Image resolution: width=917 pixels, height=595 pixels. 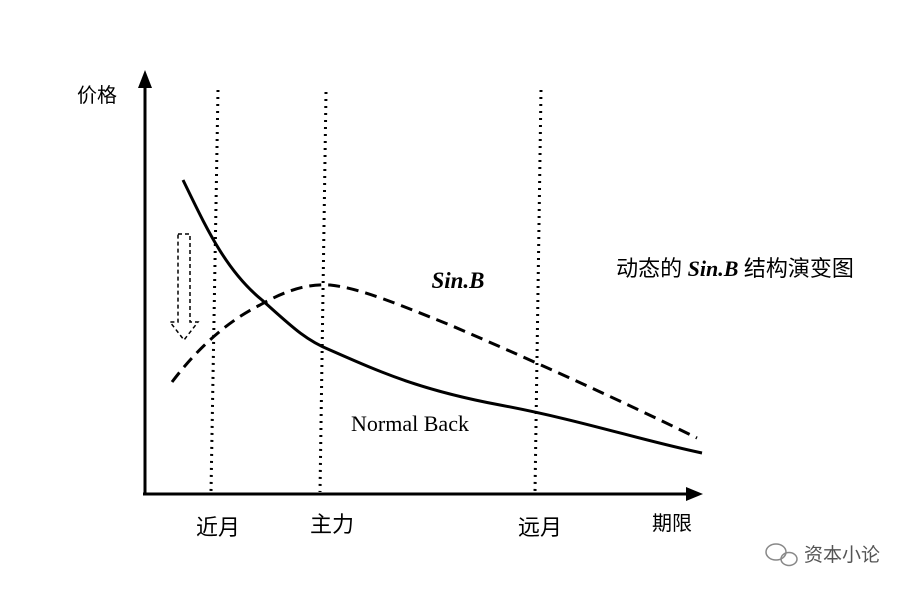 I want to click on caption: 动态的 Sin.B 结构演变图, so click(x=735, y=269).